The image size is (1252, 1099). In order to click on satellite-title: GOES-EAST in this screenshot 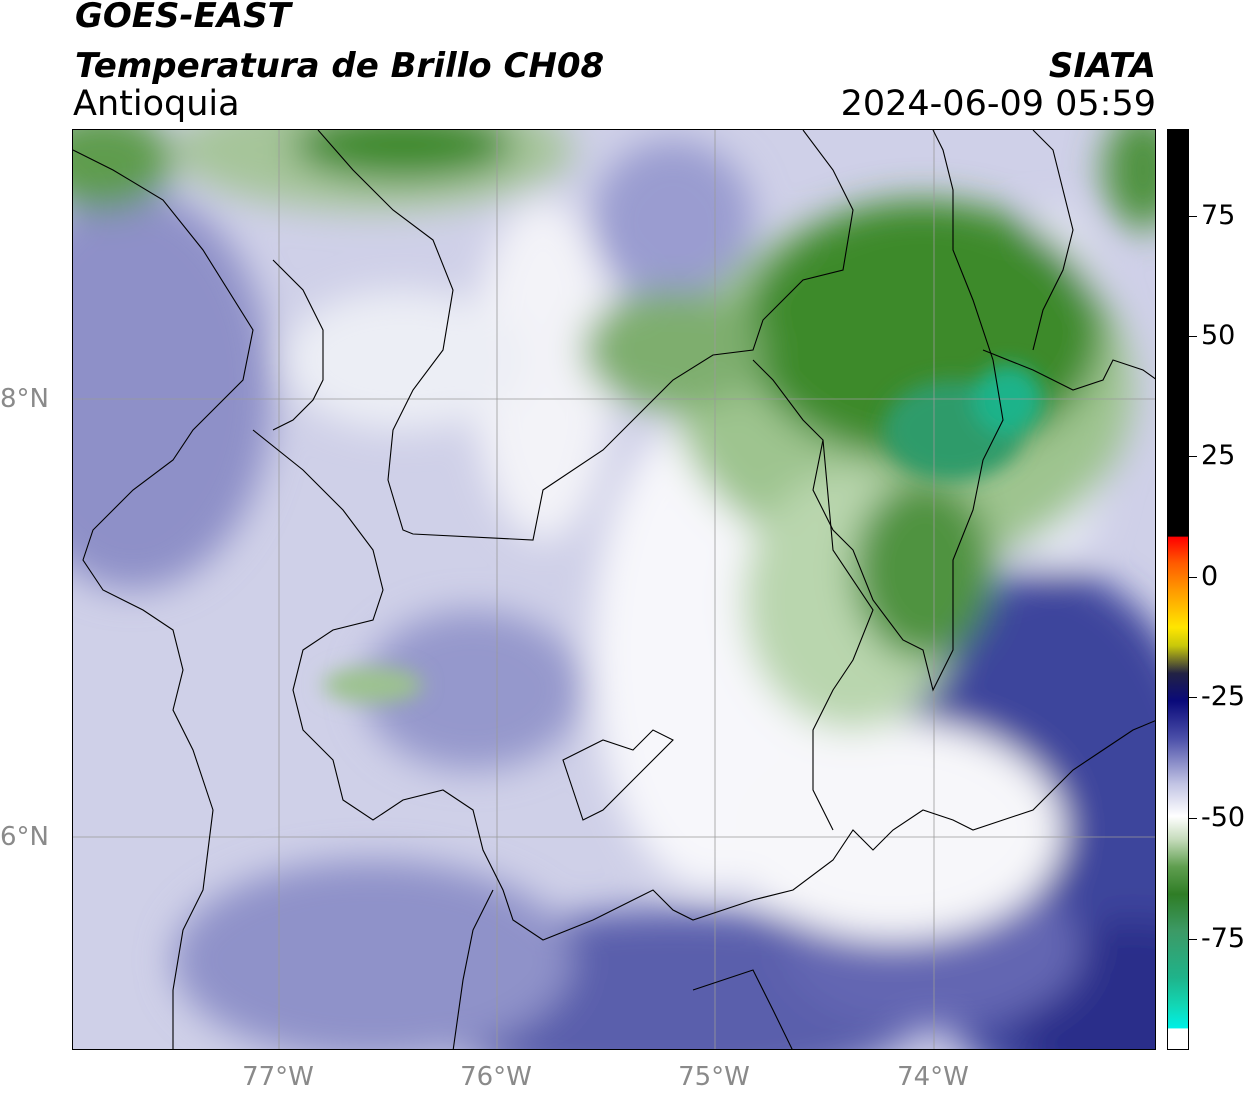, I will do `click(183, 18)`.